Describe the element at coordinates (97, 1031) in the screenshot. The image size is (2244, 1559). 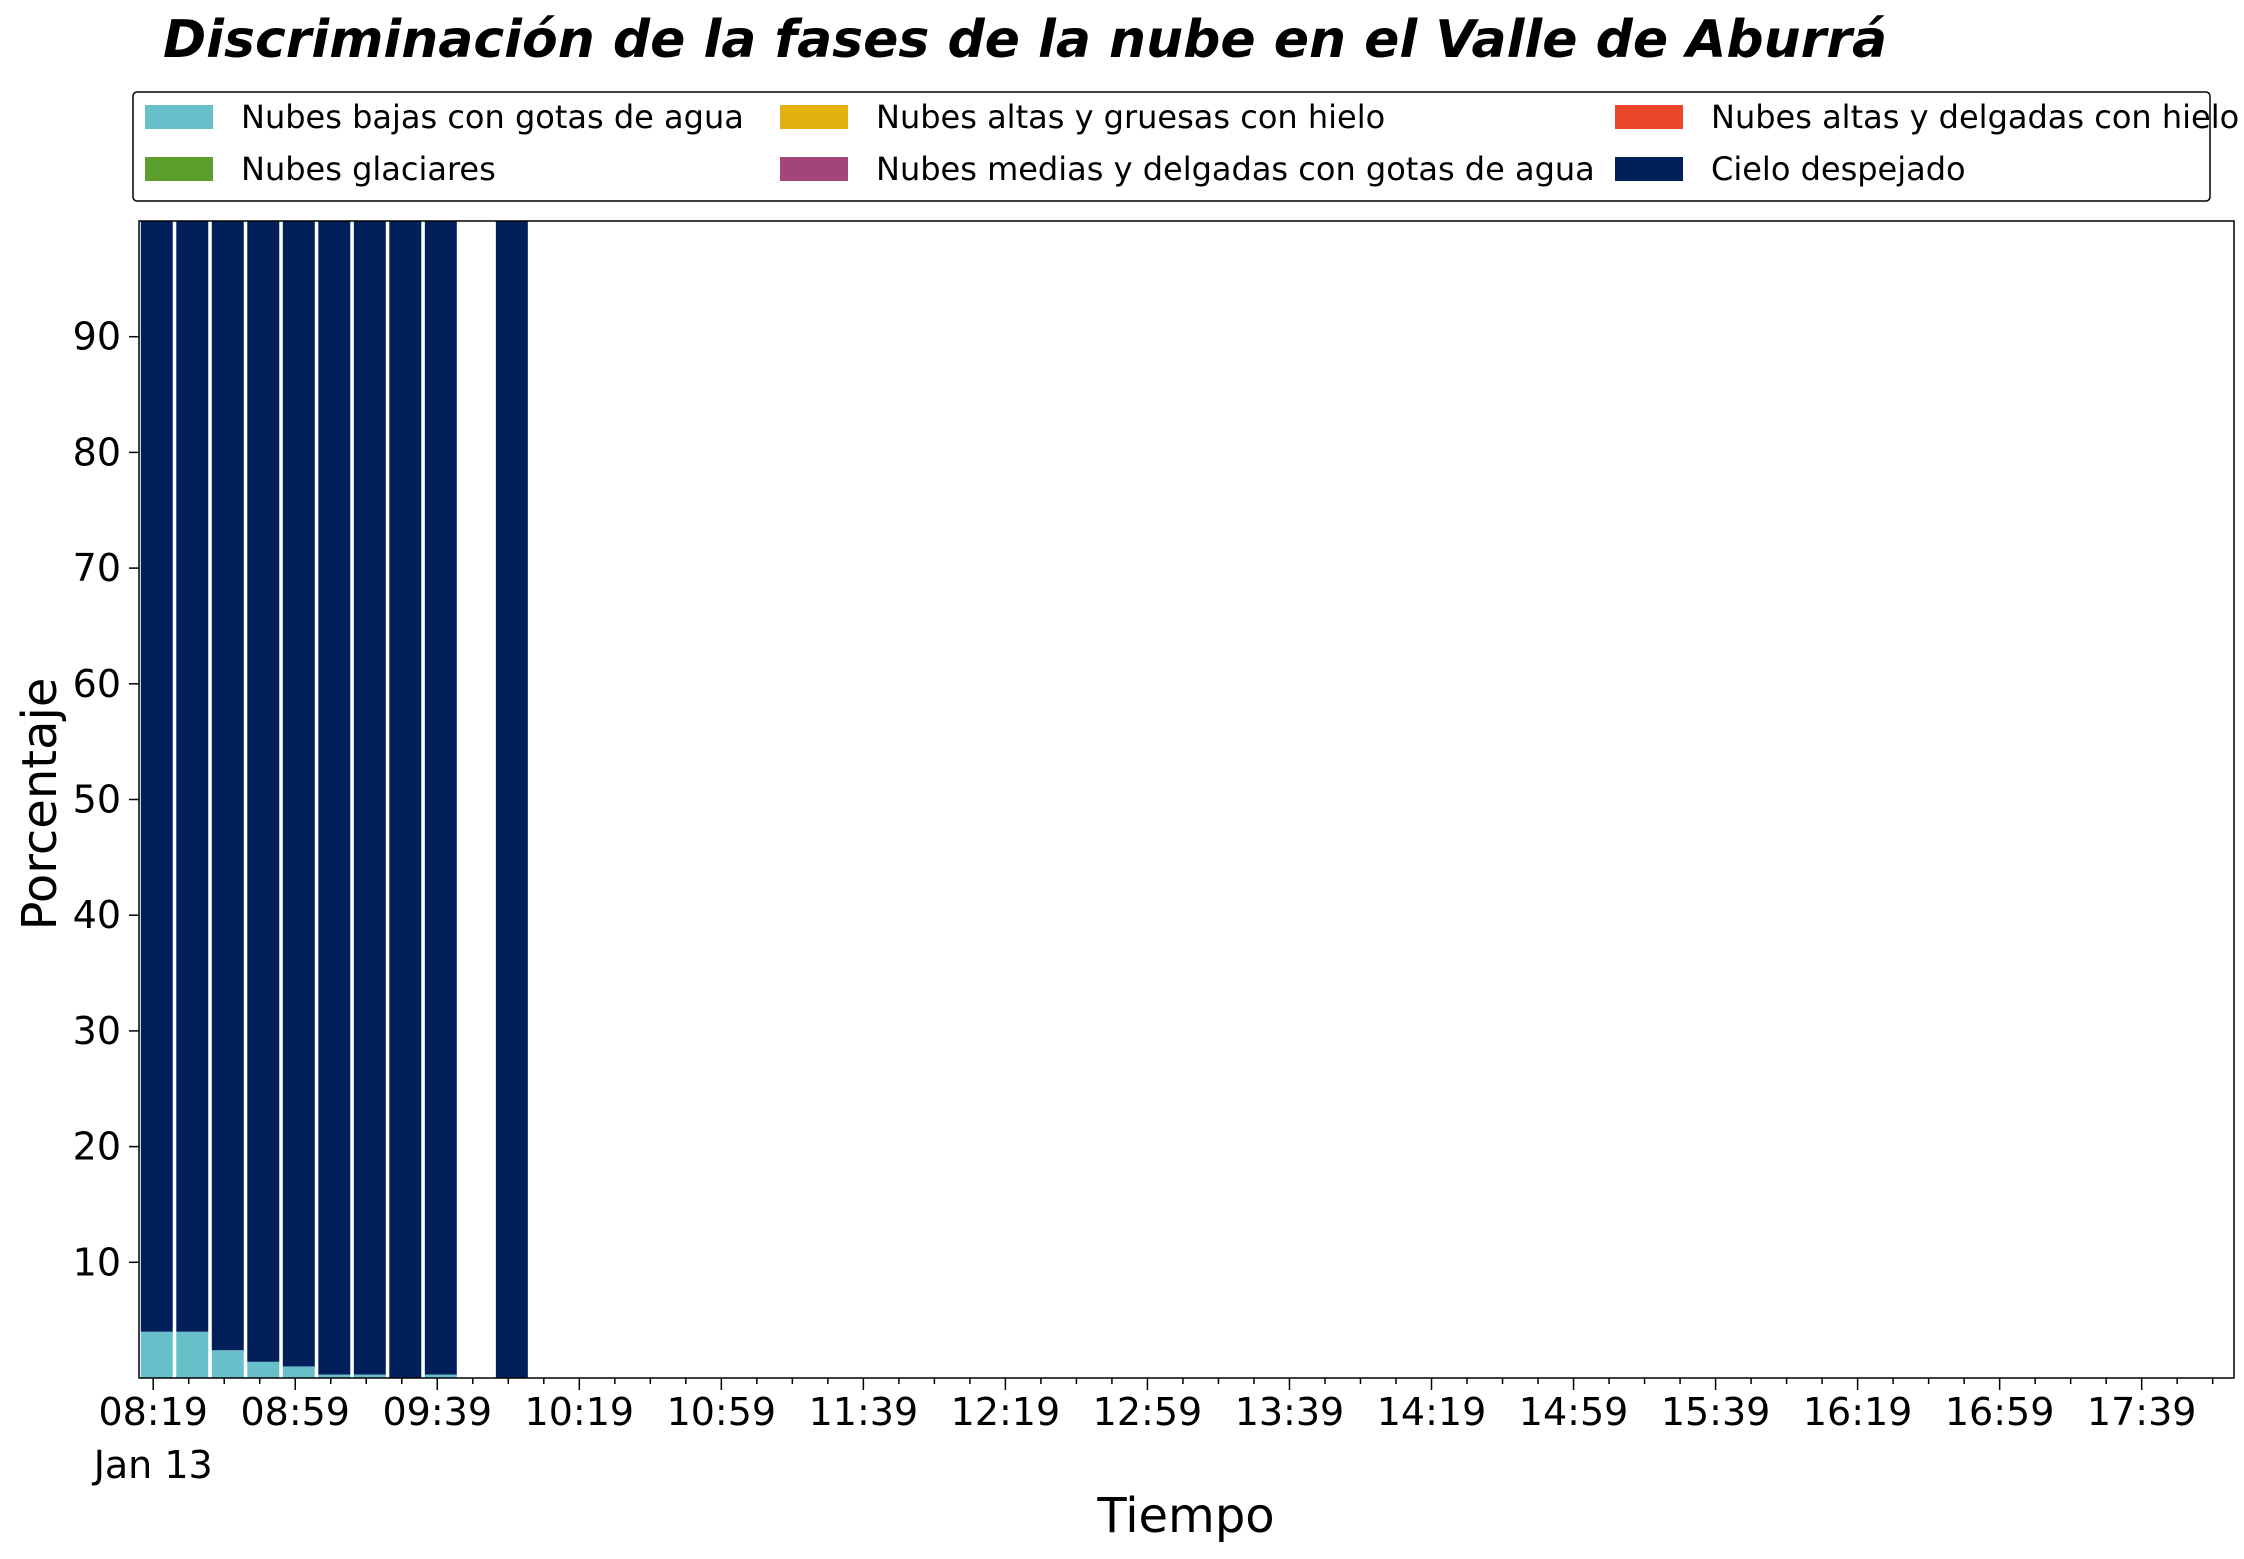
I see `y-tick-label-30: 30` at that location.